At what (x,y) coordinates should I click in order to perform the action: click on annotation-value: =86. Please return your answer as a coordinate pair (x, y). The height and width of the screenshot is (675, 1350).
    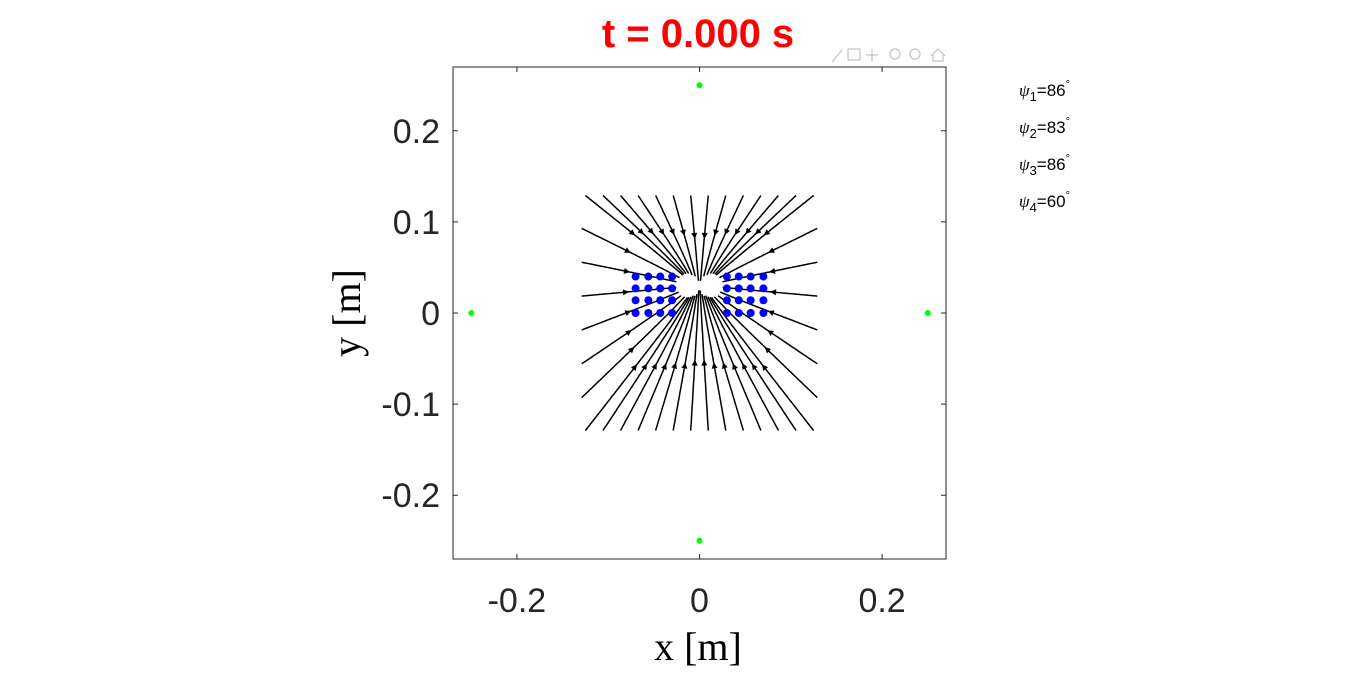
    Looking at the image, I should click on (1051, 164).